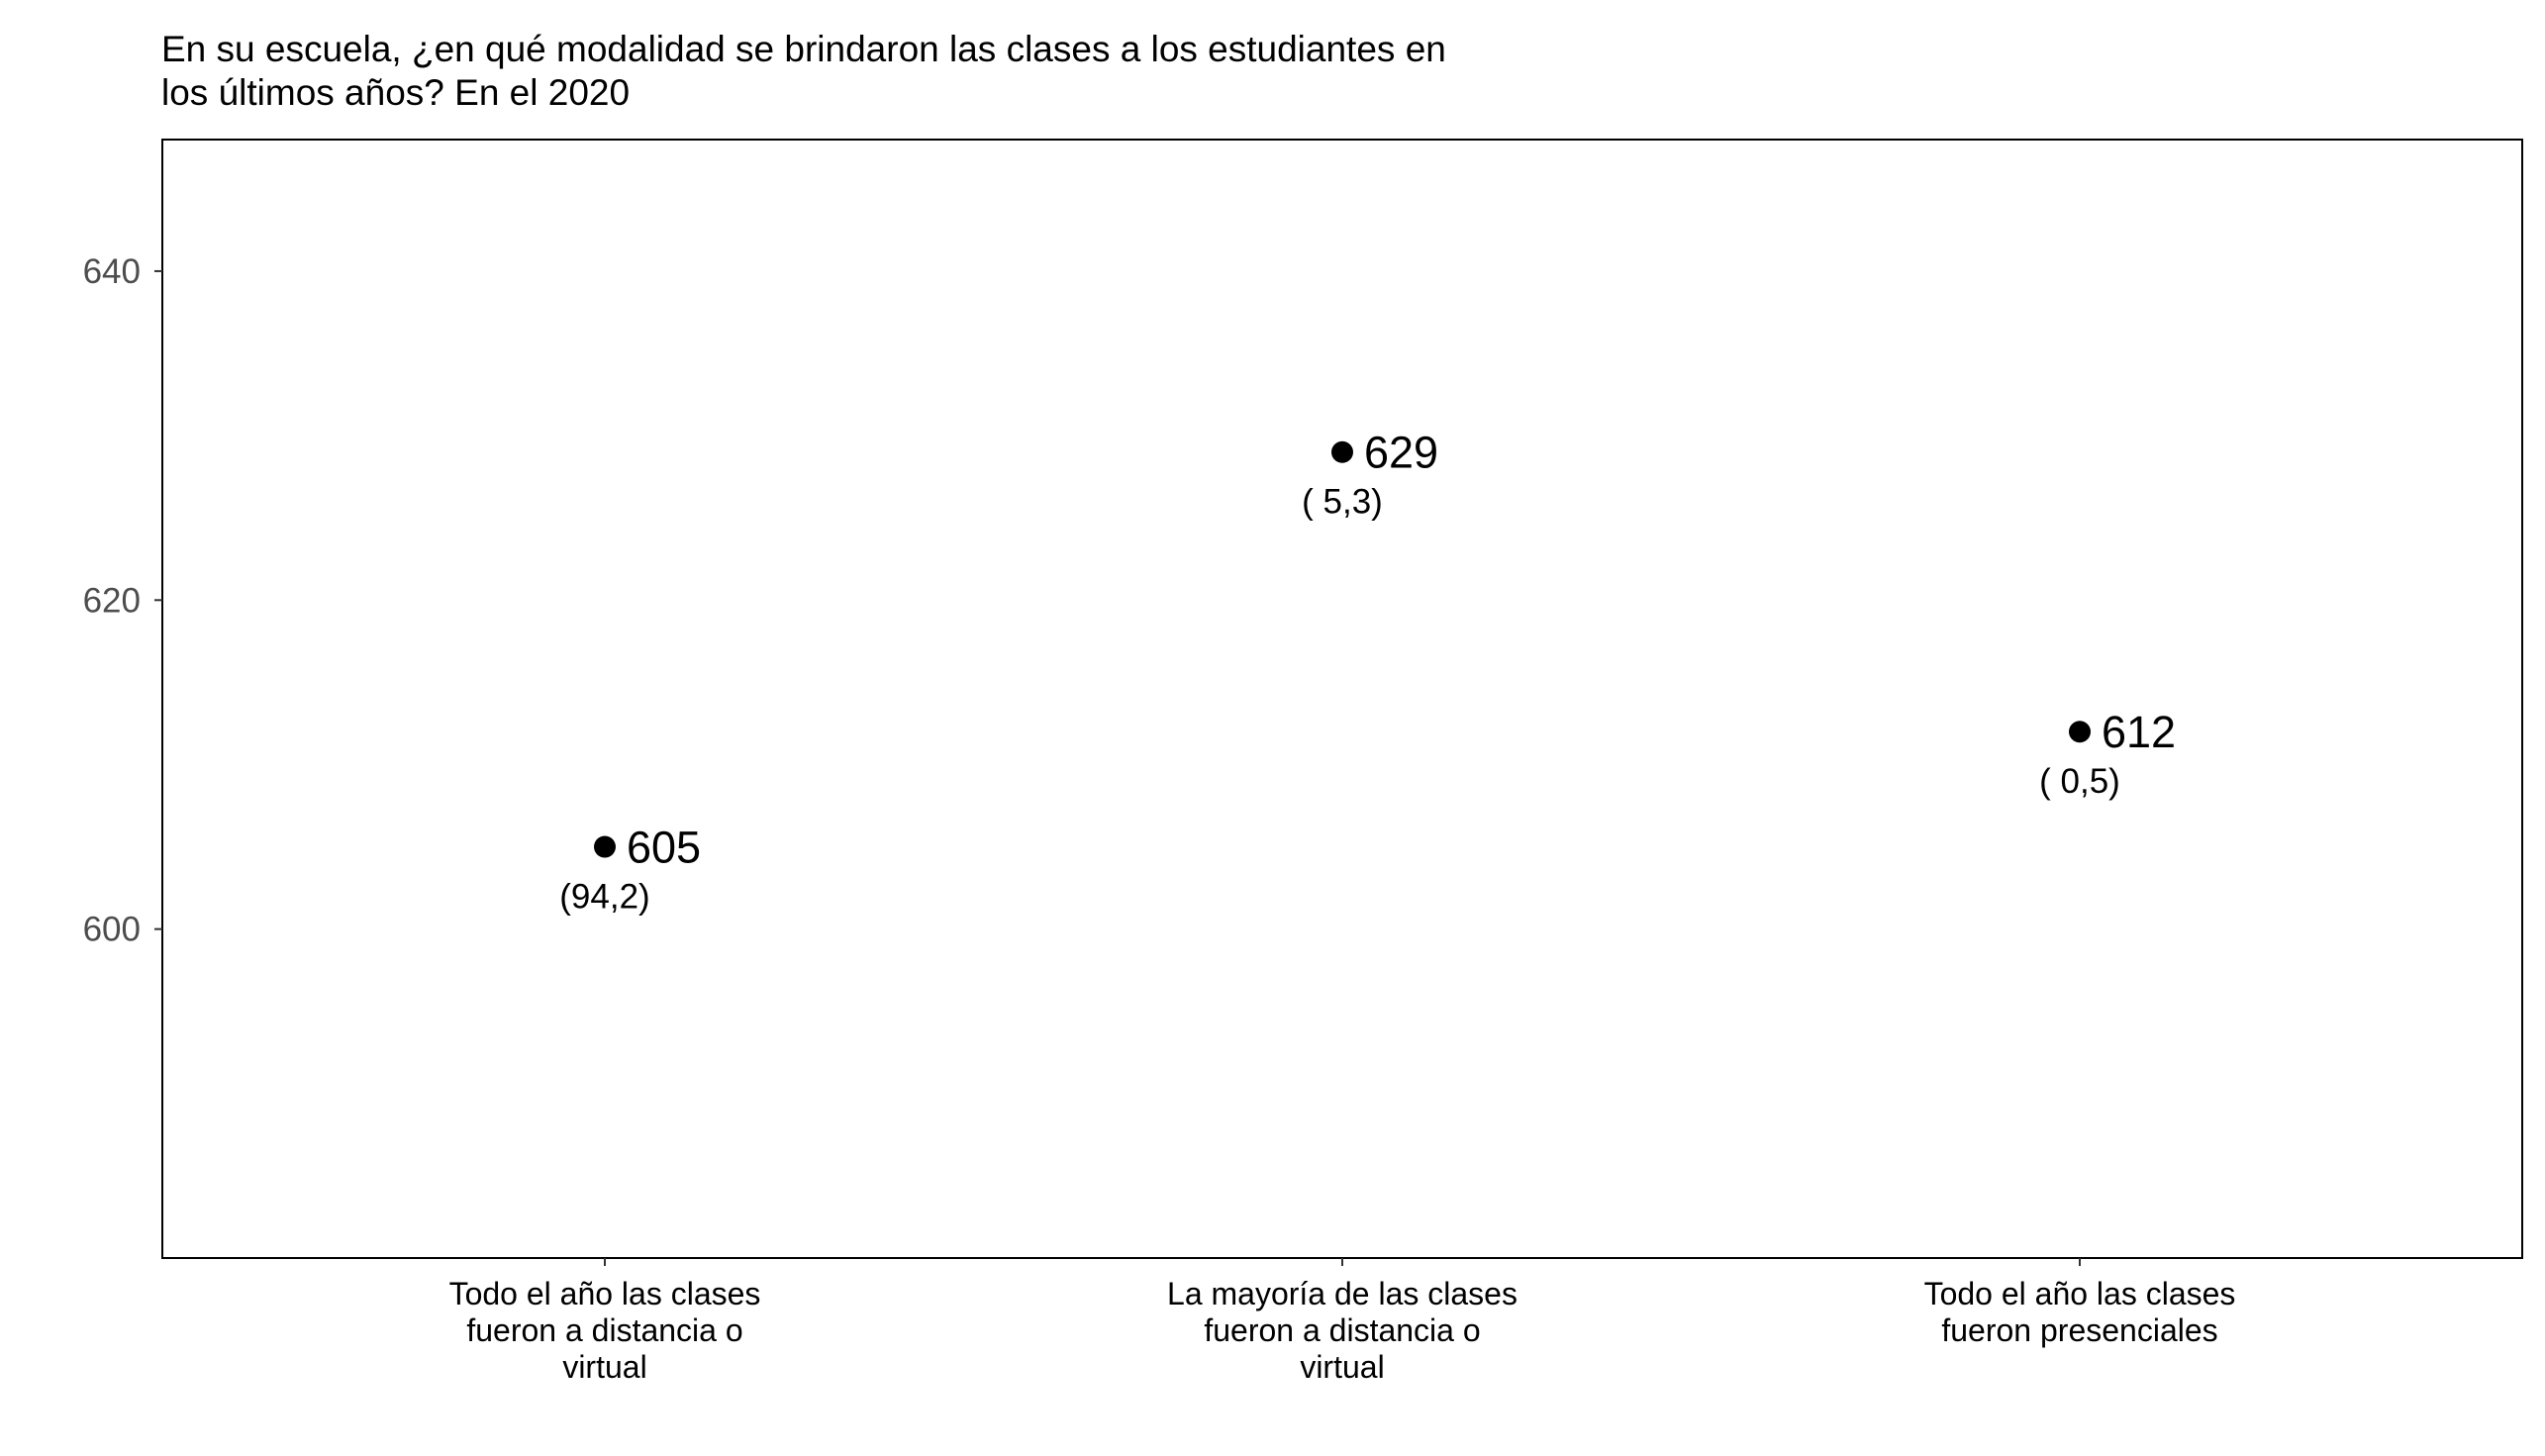  I want to click on y-axis: 600 620 640, so click(122, 600).